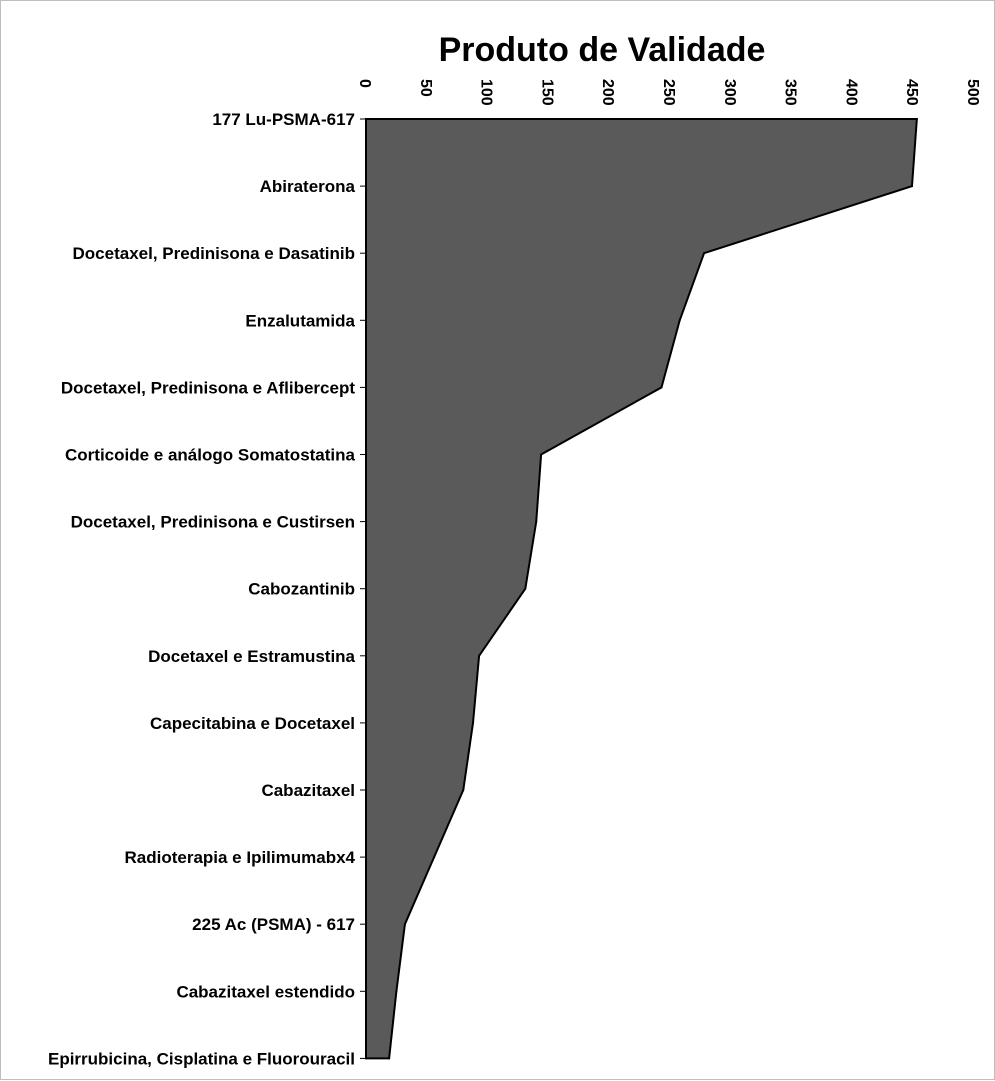  What do you see at coordinates (252, 723) in the screenshot?
I see `category-label: Capecitabina e Docetaxel` at bounding box center [252, 723].